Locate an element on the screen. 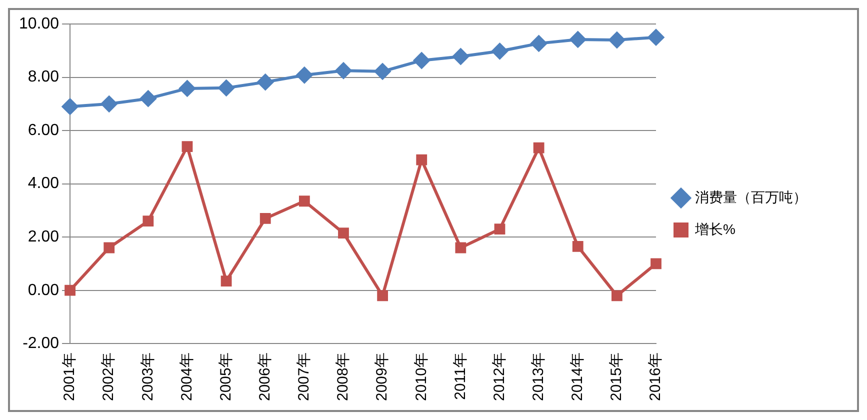 This screenshot has height=420, width=867. x-tick-label: 2004年 is located at coordinates (187, 377).